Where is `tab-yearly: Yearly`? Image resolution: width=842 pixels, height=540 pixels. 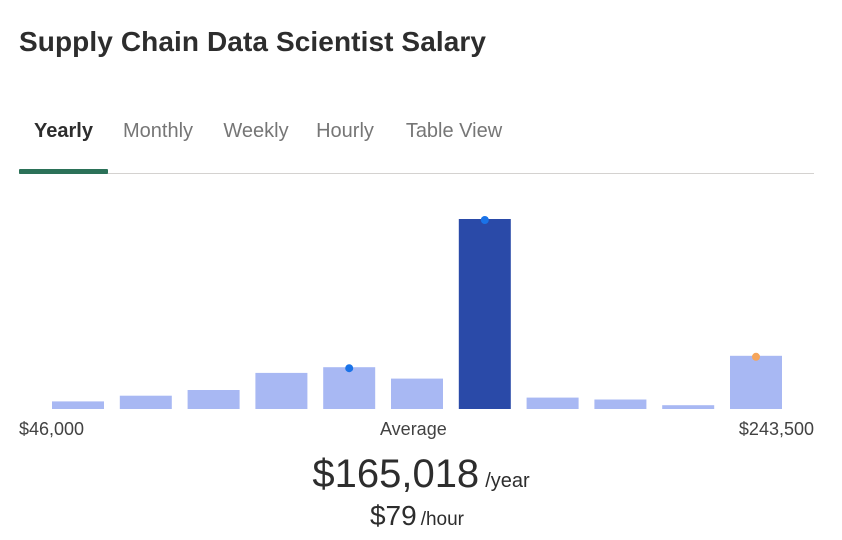 tab-yearly: Yearly is located at coordinates (63, 137).